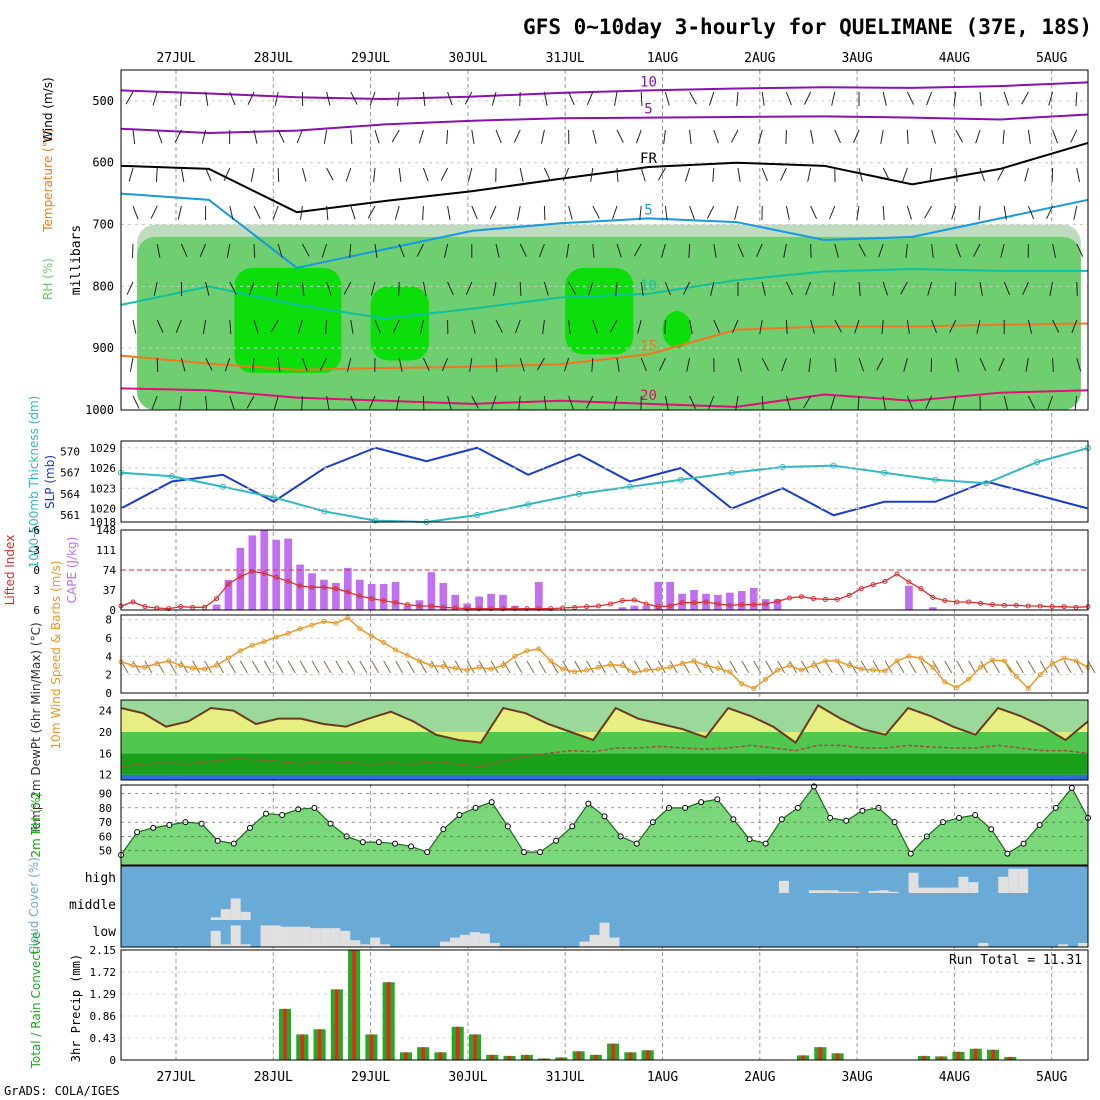  Describe the element at coordinates (370, 58) in the screenshot. I see `x-tick-label-top: 29JUL` at that location.